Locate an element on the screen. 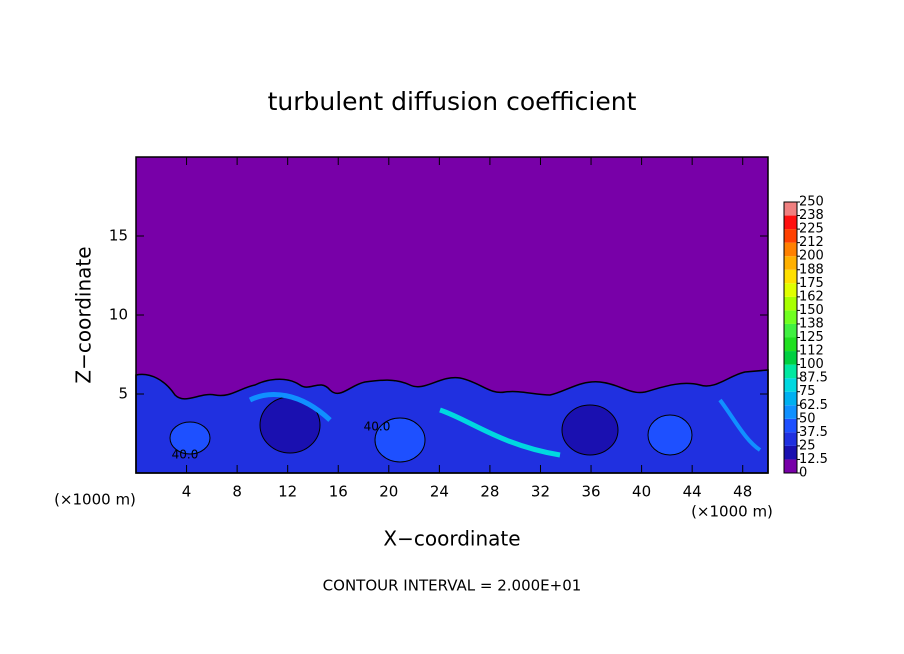 This screenshot has height=654, width=904. colorbar-tick-label: 150 is located at coordinates (811, 310).